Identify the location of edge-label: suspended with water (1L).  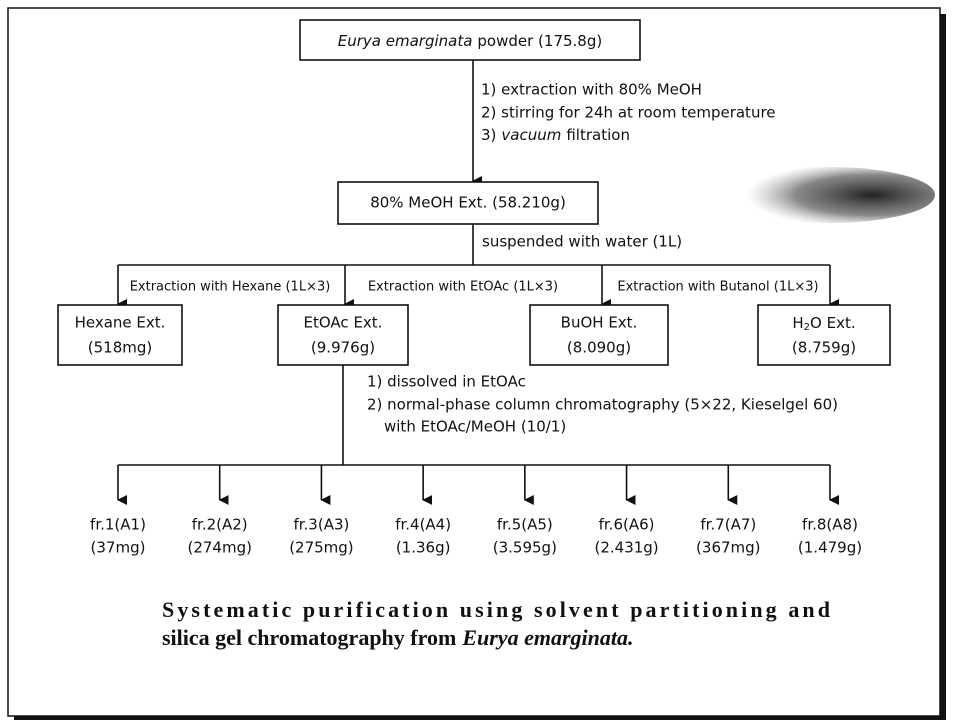
(582, 242).